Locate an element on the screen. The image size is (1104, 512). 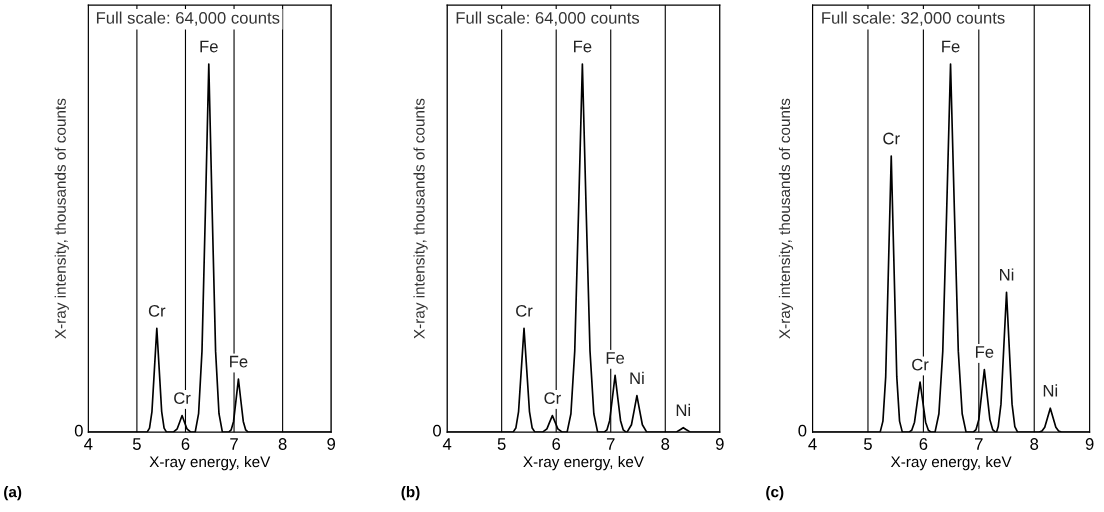
text: (a) is located at coordinates (13, 493).